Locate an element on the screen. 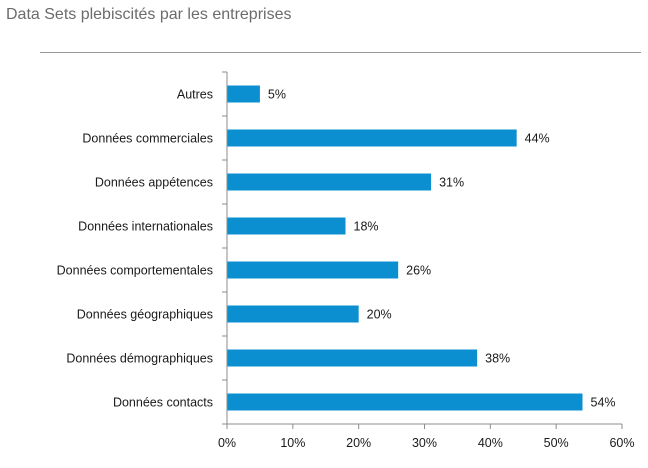 Image resolution: width=648 pixels, height=468 pixels. data-label: 38% is located at coordinates (497, 359).